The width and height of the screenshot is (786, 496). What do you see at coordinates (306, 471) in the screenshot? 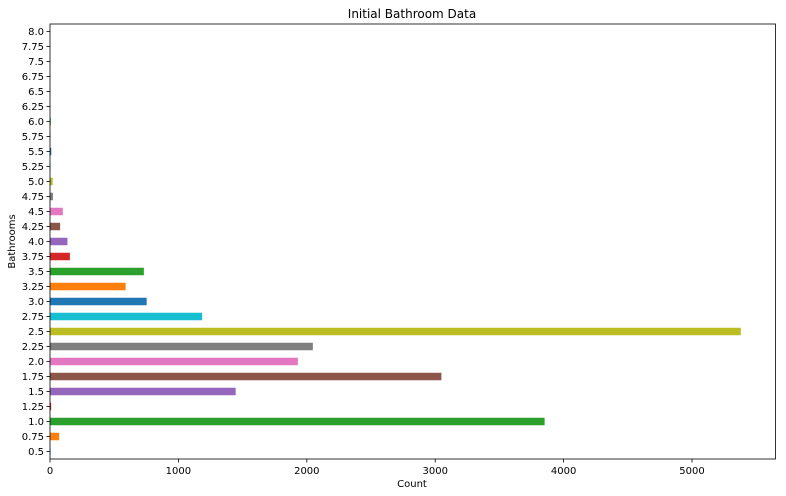
I see `x-tick-label: 2000` at bounding box center [306, 471].